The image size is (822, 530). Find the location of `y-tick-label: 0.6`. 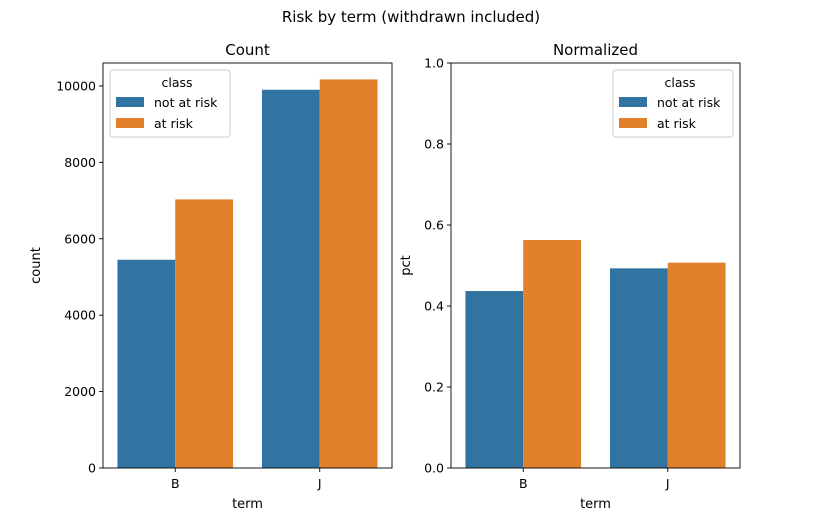

y-tick-label: 0.6 is located at coordinates (434, 225).